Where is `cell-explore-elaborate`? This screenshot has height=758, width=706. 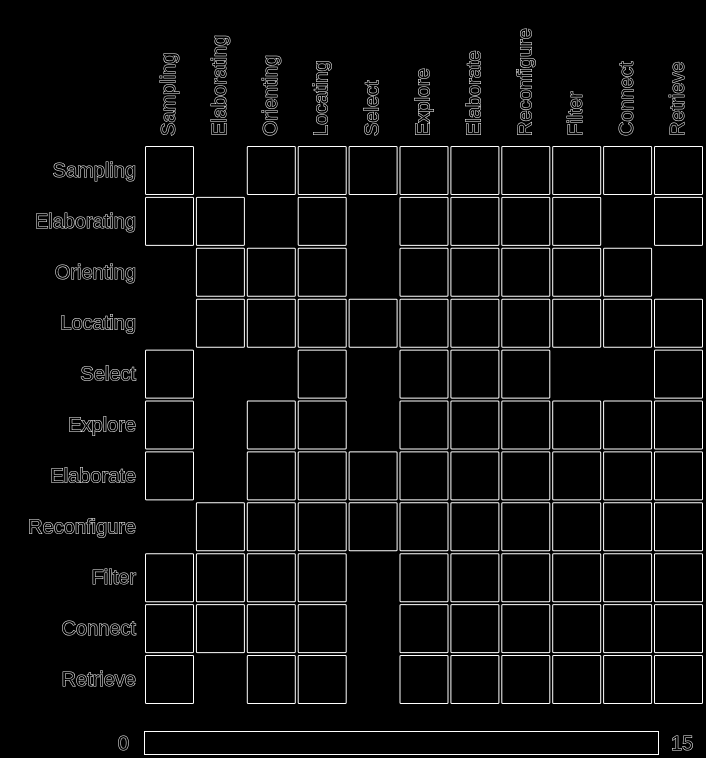 cell-explore-elaborate is located at coordinates (475, 425).